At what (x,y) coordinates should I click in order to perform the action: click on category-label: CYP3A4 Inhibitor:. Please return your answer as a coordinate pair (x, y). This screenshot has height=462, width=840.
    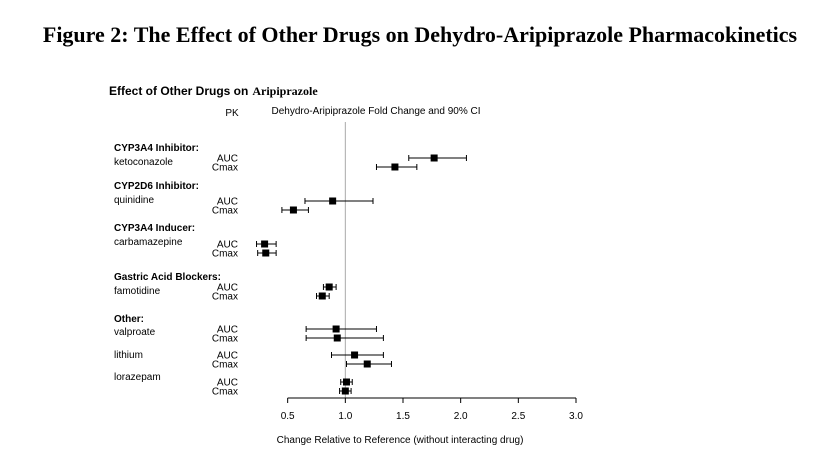
    Looking at the image, I should click on (156, 148).